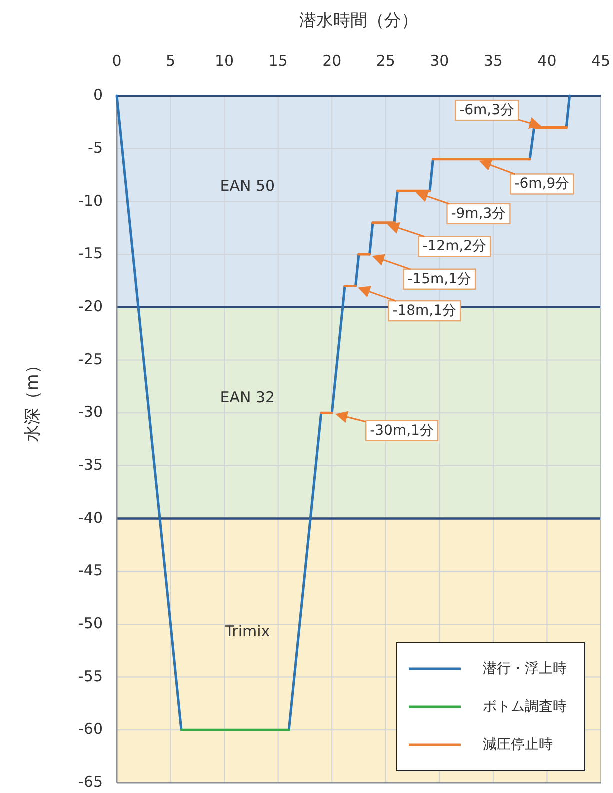  Describe the element at coordinates (90, 412) in the screenshot. I see `y-tick-label: -30` at that location.